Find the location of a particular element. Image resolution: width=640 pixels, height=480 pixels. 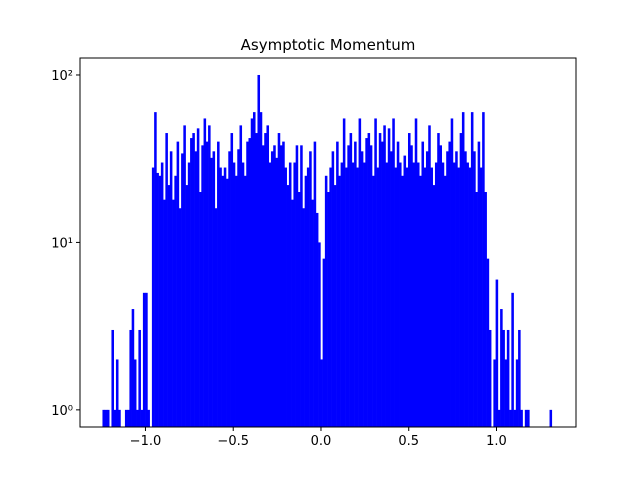

x-tick-label: 1.0 is located at coordinates (496, 441).